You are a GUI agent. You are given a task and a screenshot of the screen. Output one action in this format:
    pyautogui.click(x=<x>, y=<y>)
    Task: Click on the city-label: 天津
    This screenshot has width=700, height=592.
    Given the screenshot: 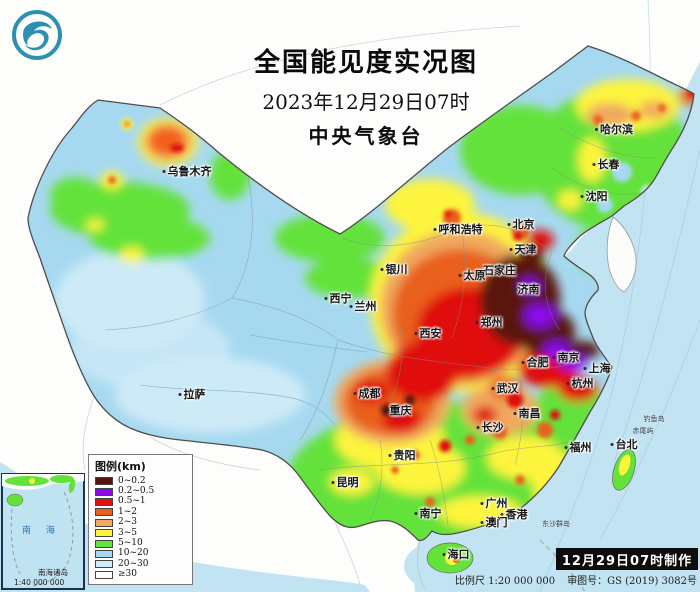 What is the action you would take?
    pyautogui.click(x=523, y=249)
    